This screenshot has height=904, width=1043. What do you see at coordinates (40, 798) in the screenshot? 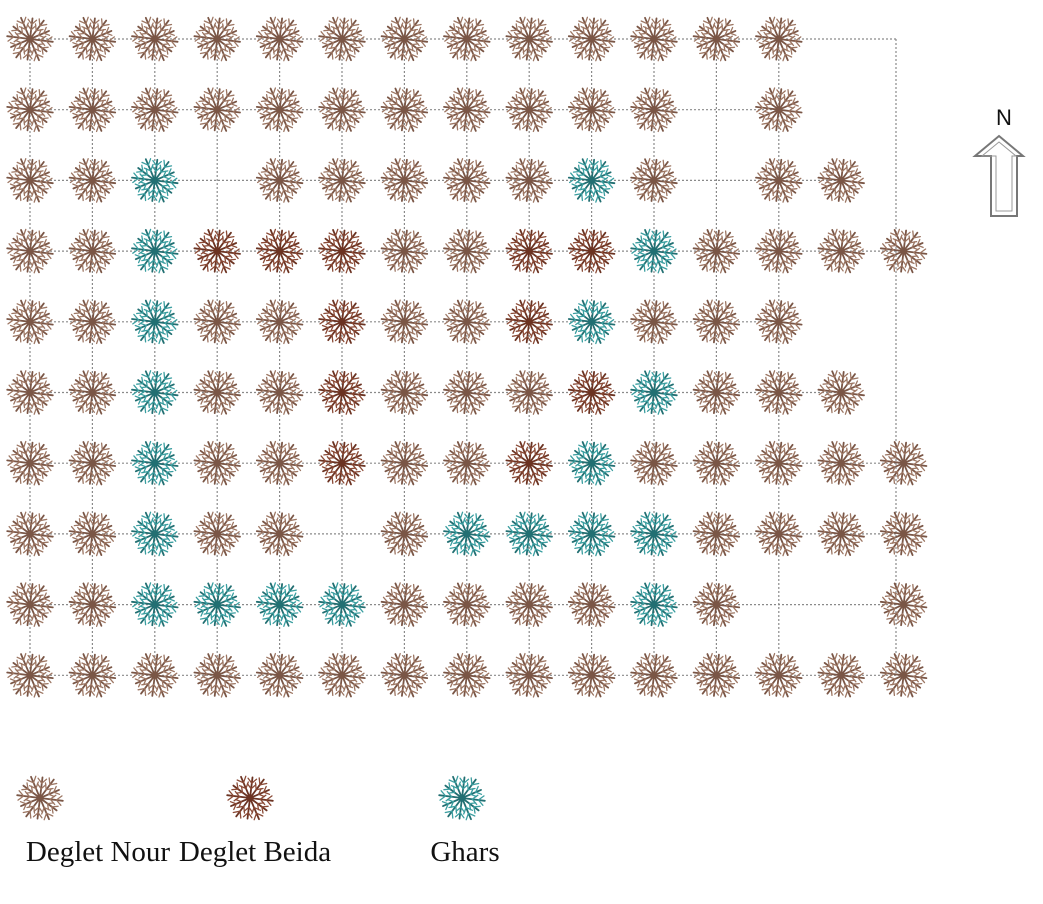
I see `legend-icon-dn` at bounding box center [40, 798].